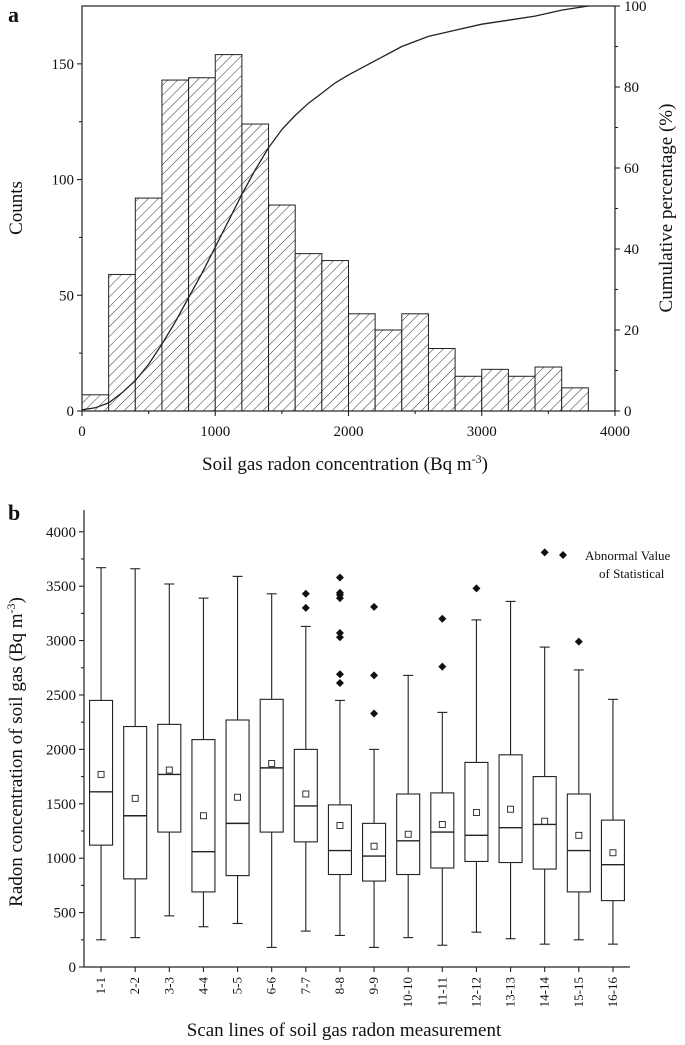 Image resolution: width=685 pixels, height=1045 pixels. Describe the element at coordinates (475, 992) in the screenshot. I see `category-label: 12-12` at that location.